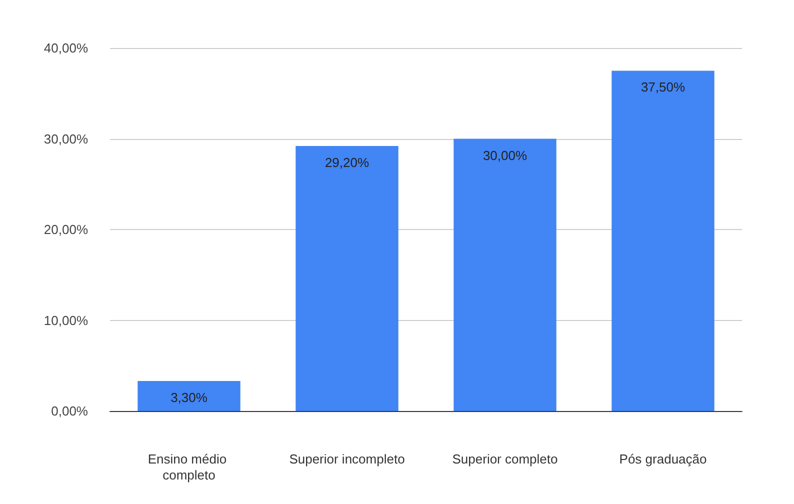  Describe the element at coordinates (347, 162) in the screenshot. I see `data-label: 29,20%` at that location.